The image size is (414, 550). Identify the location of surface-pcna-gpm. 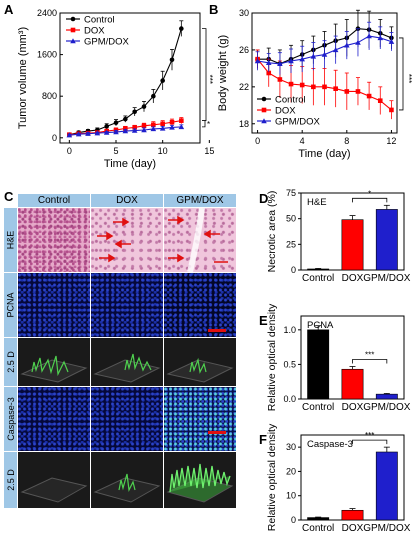
(200, 362).